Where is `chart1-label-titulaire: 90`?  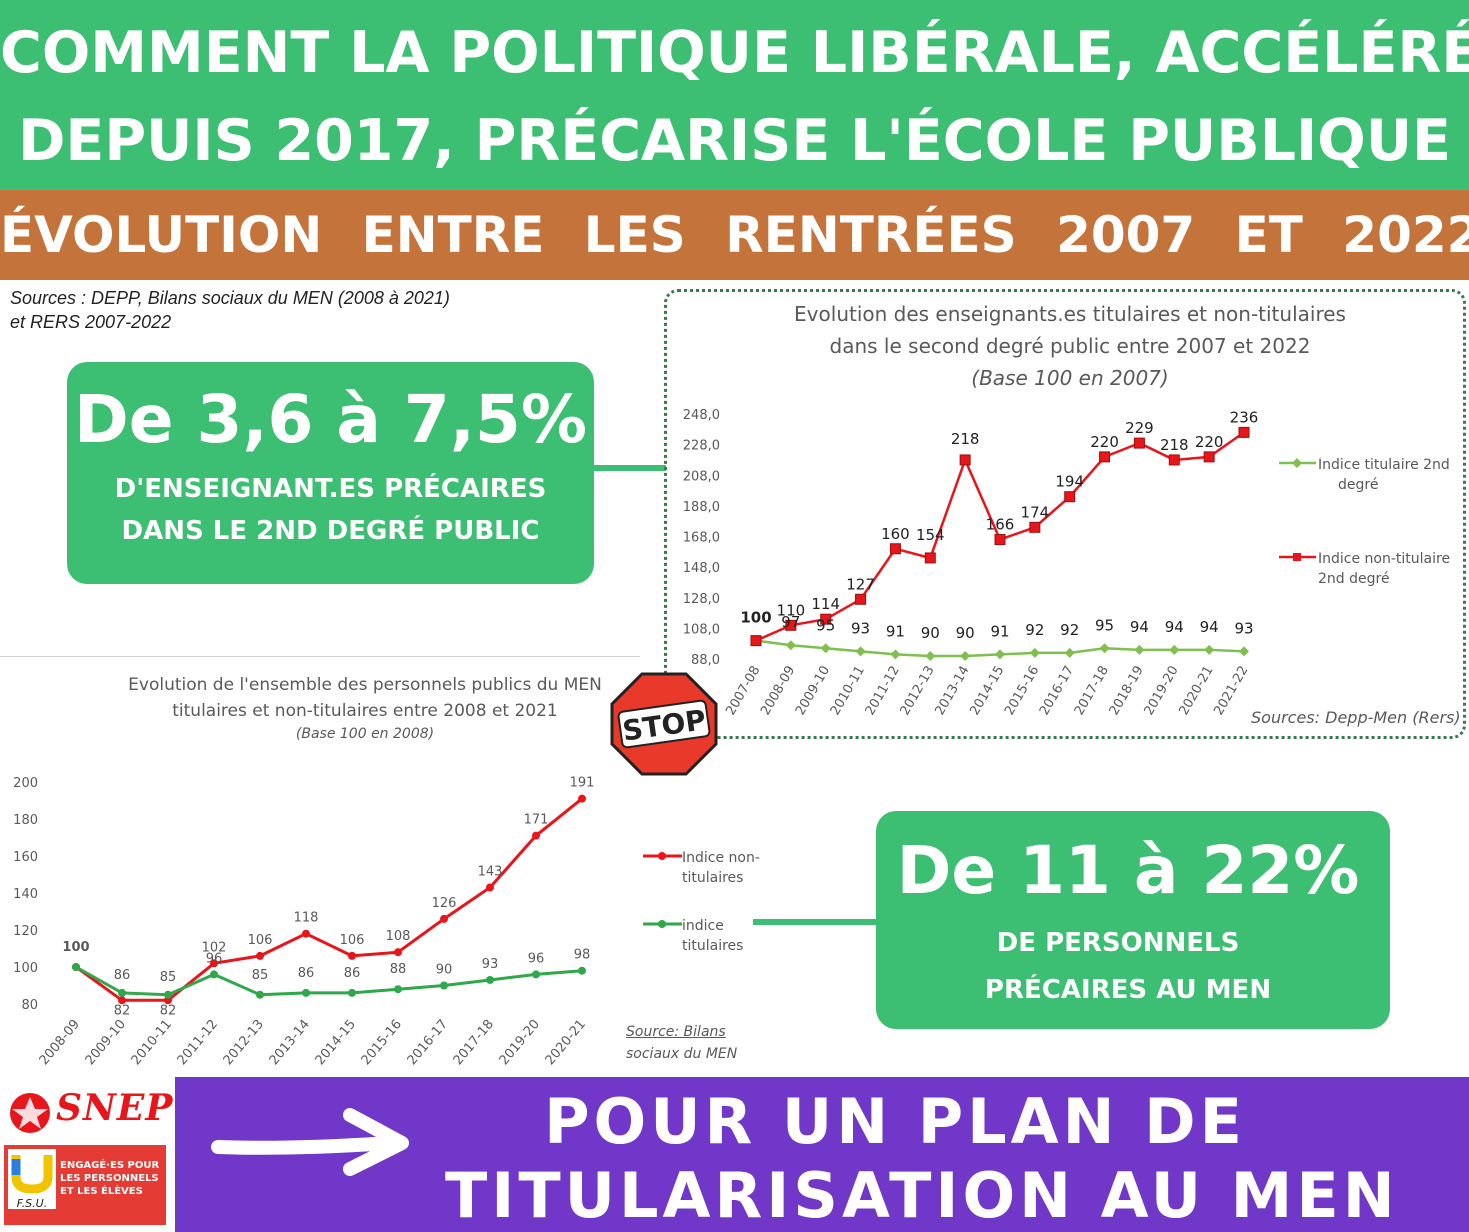
chart1-label-titulaire: 90 is located at coordinates (965, 633).